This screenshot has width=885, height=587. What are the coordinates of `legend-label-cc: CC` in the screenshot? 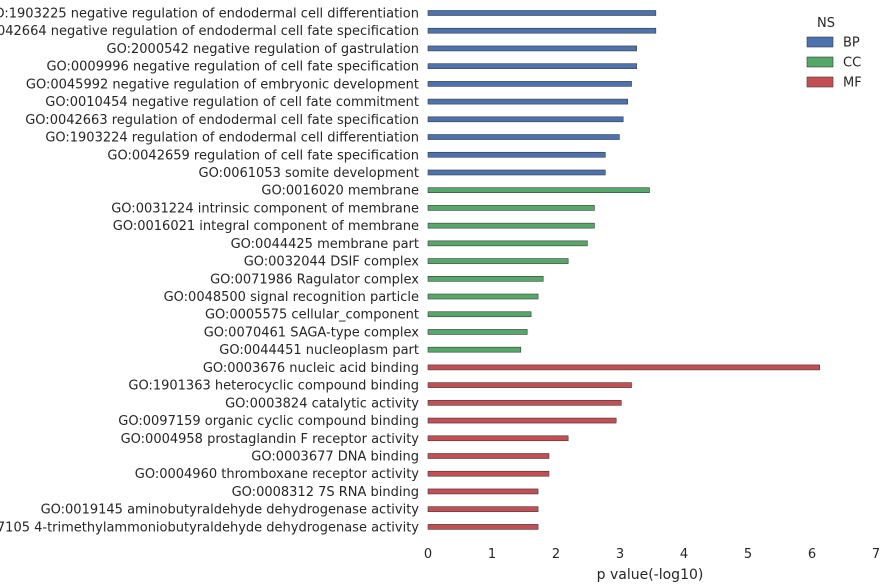 It's located at (852, 63).